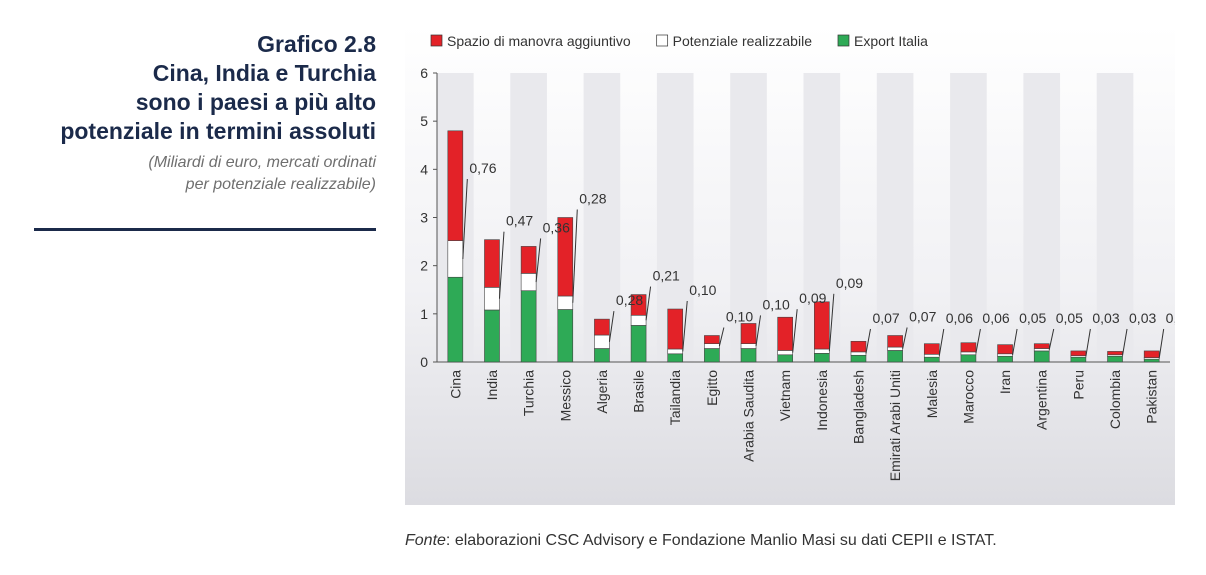 Image resolution: width=1206 pixels, height=575 pixels. I want to click on chart-number: Grafico 2.8, so click(316, 44).